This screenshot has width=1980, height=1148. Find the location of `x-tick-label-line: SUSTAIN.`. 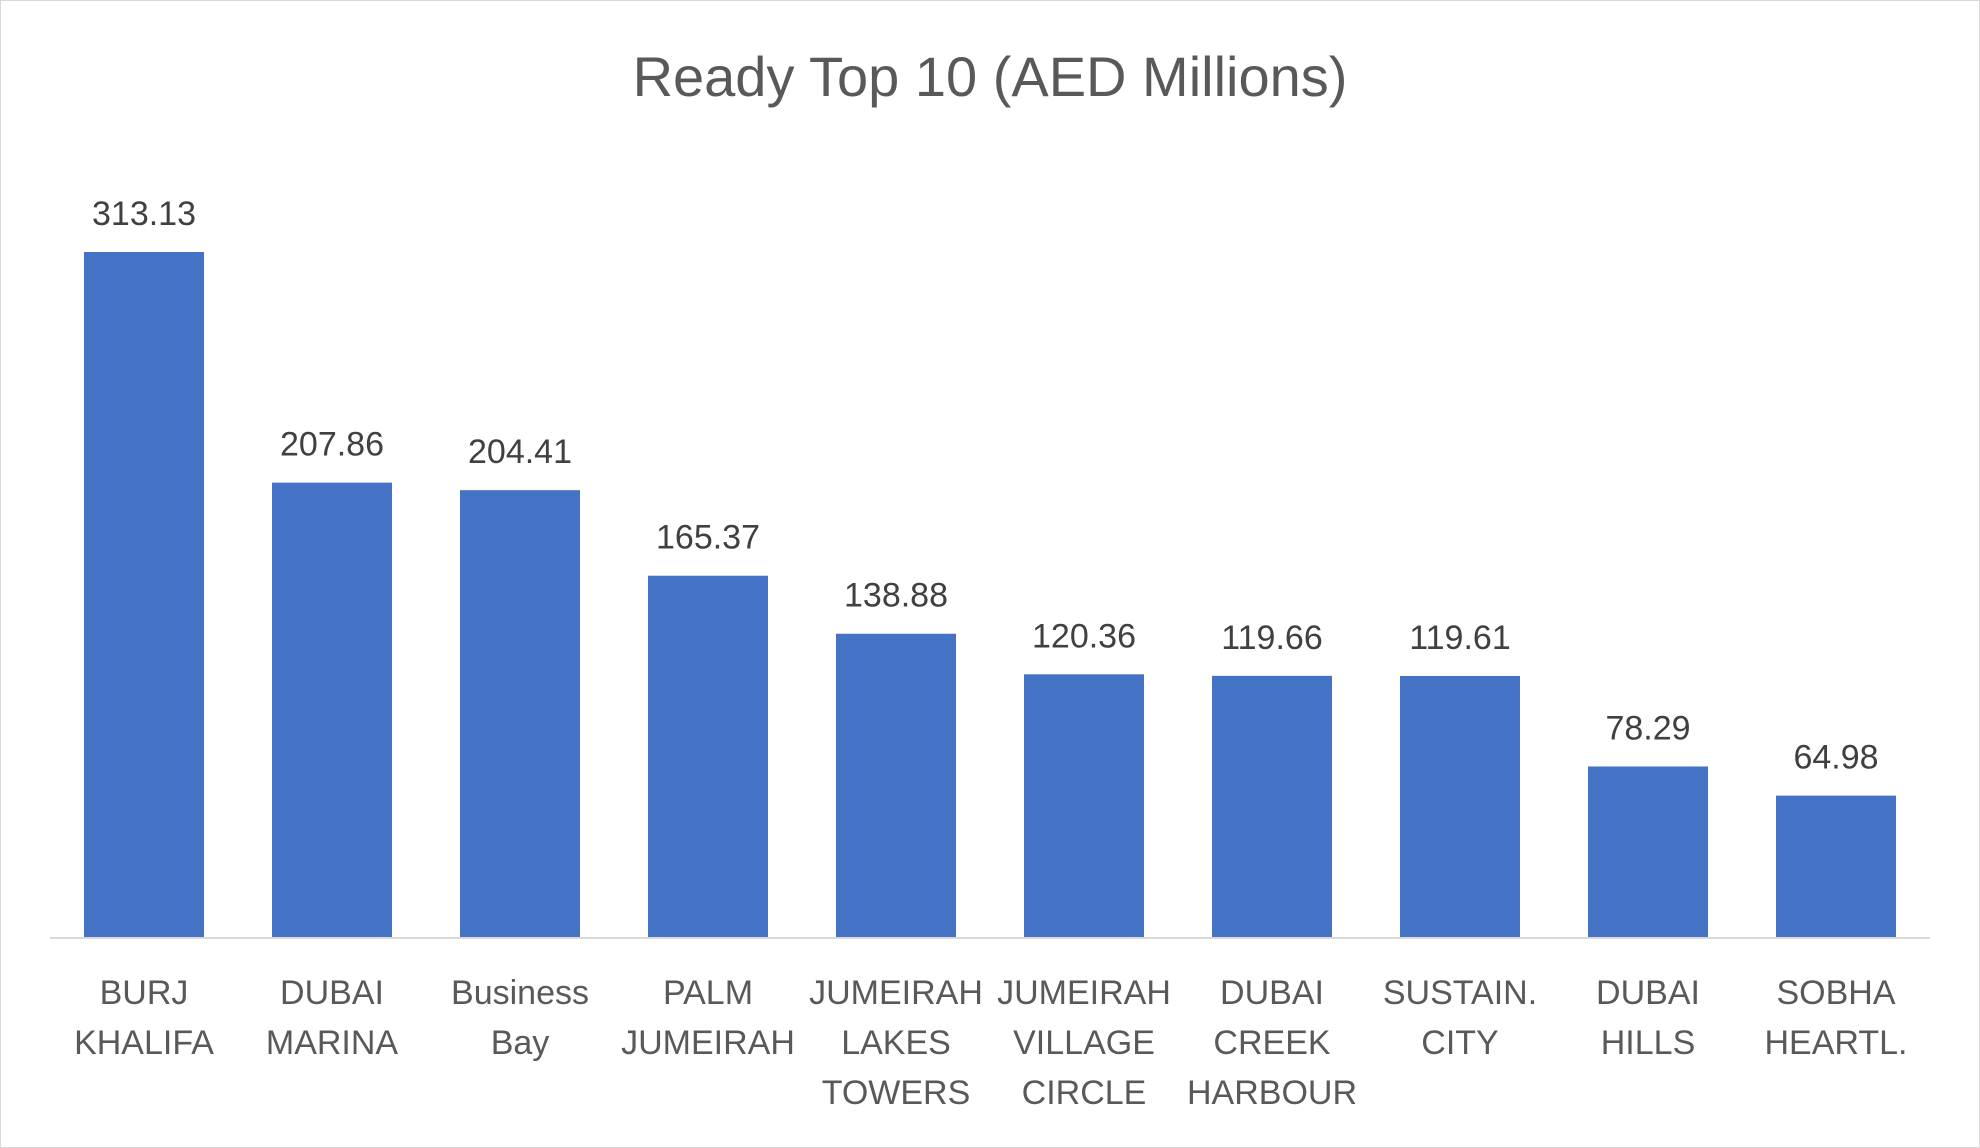

x-tick-label-line: SUSTAIN. is located at coordinates (1460, 993).